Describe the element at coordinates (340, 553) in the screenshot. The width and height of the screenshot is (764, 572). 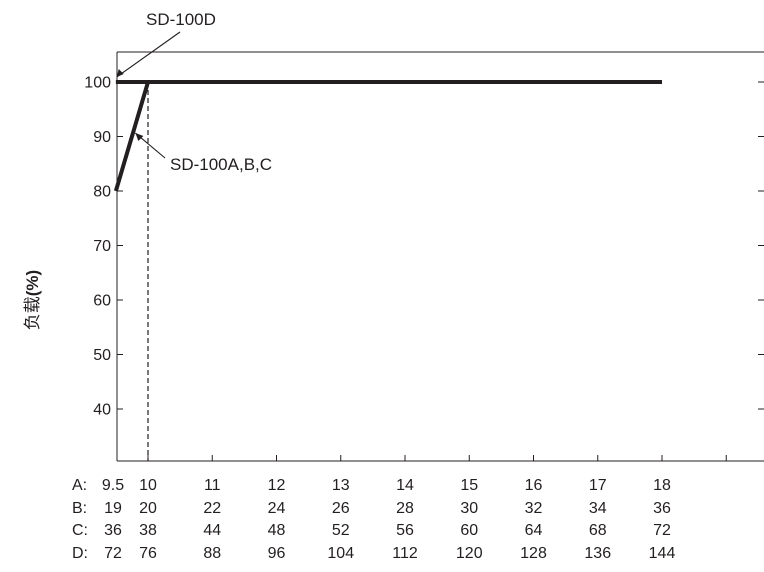
I see `x-row-value: 104` at that location.